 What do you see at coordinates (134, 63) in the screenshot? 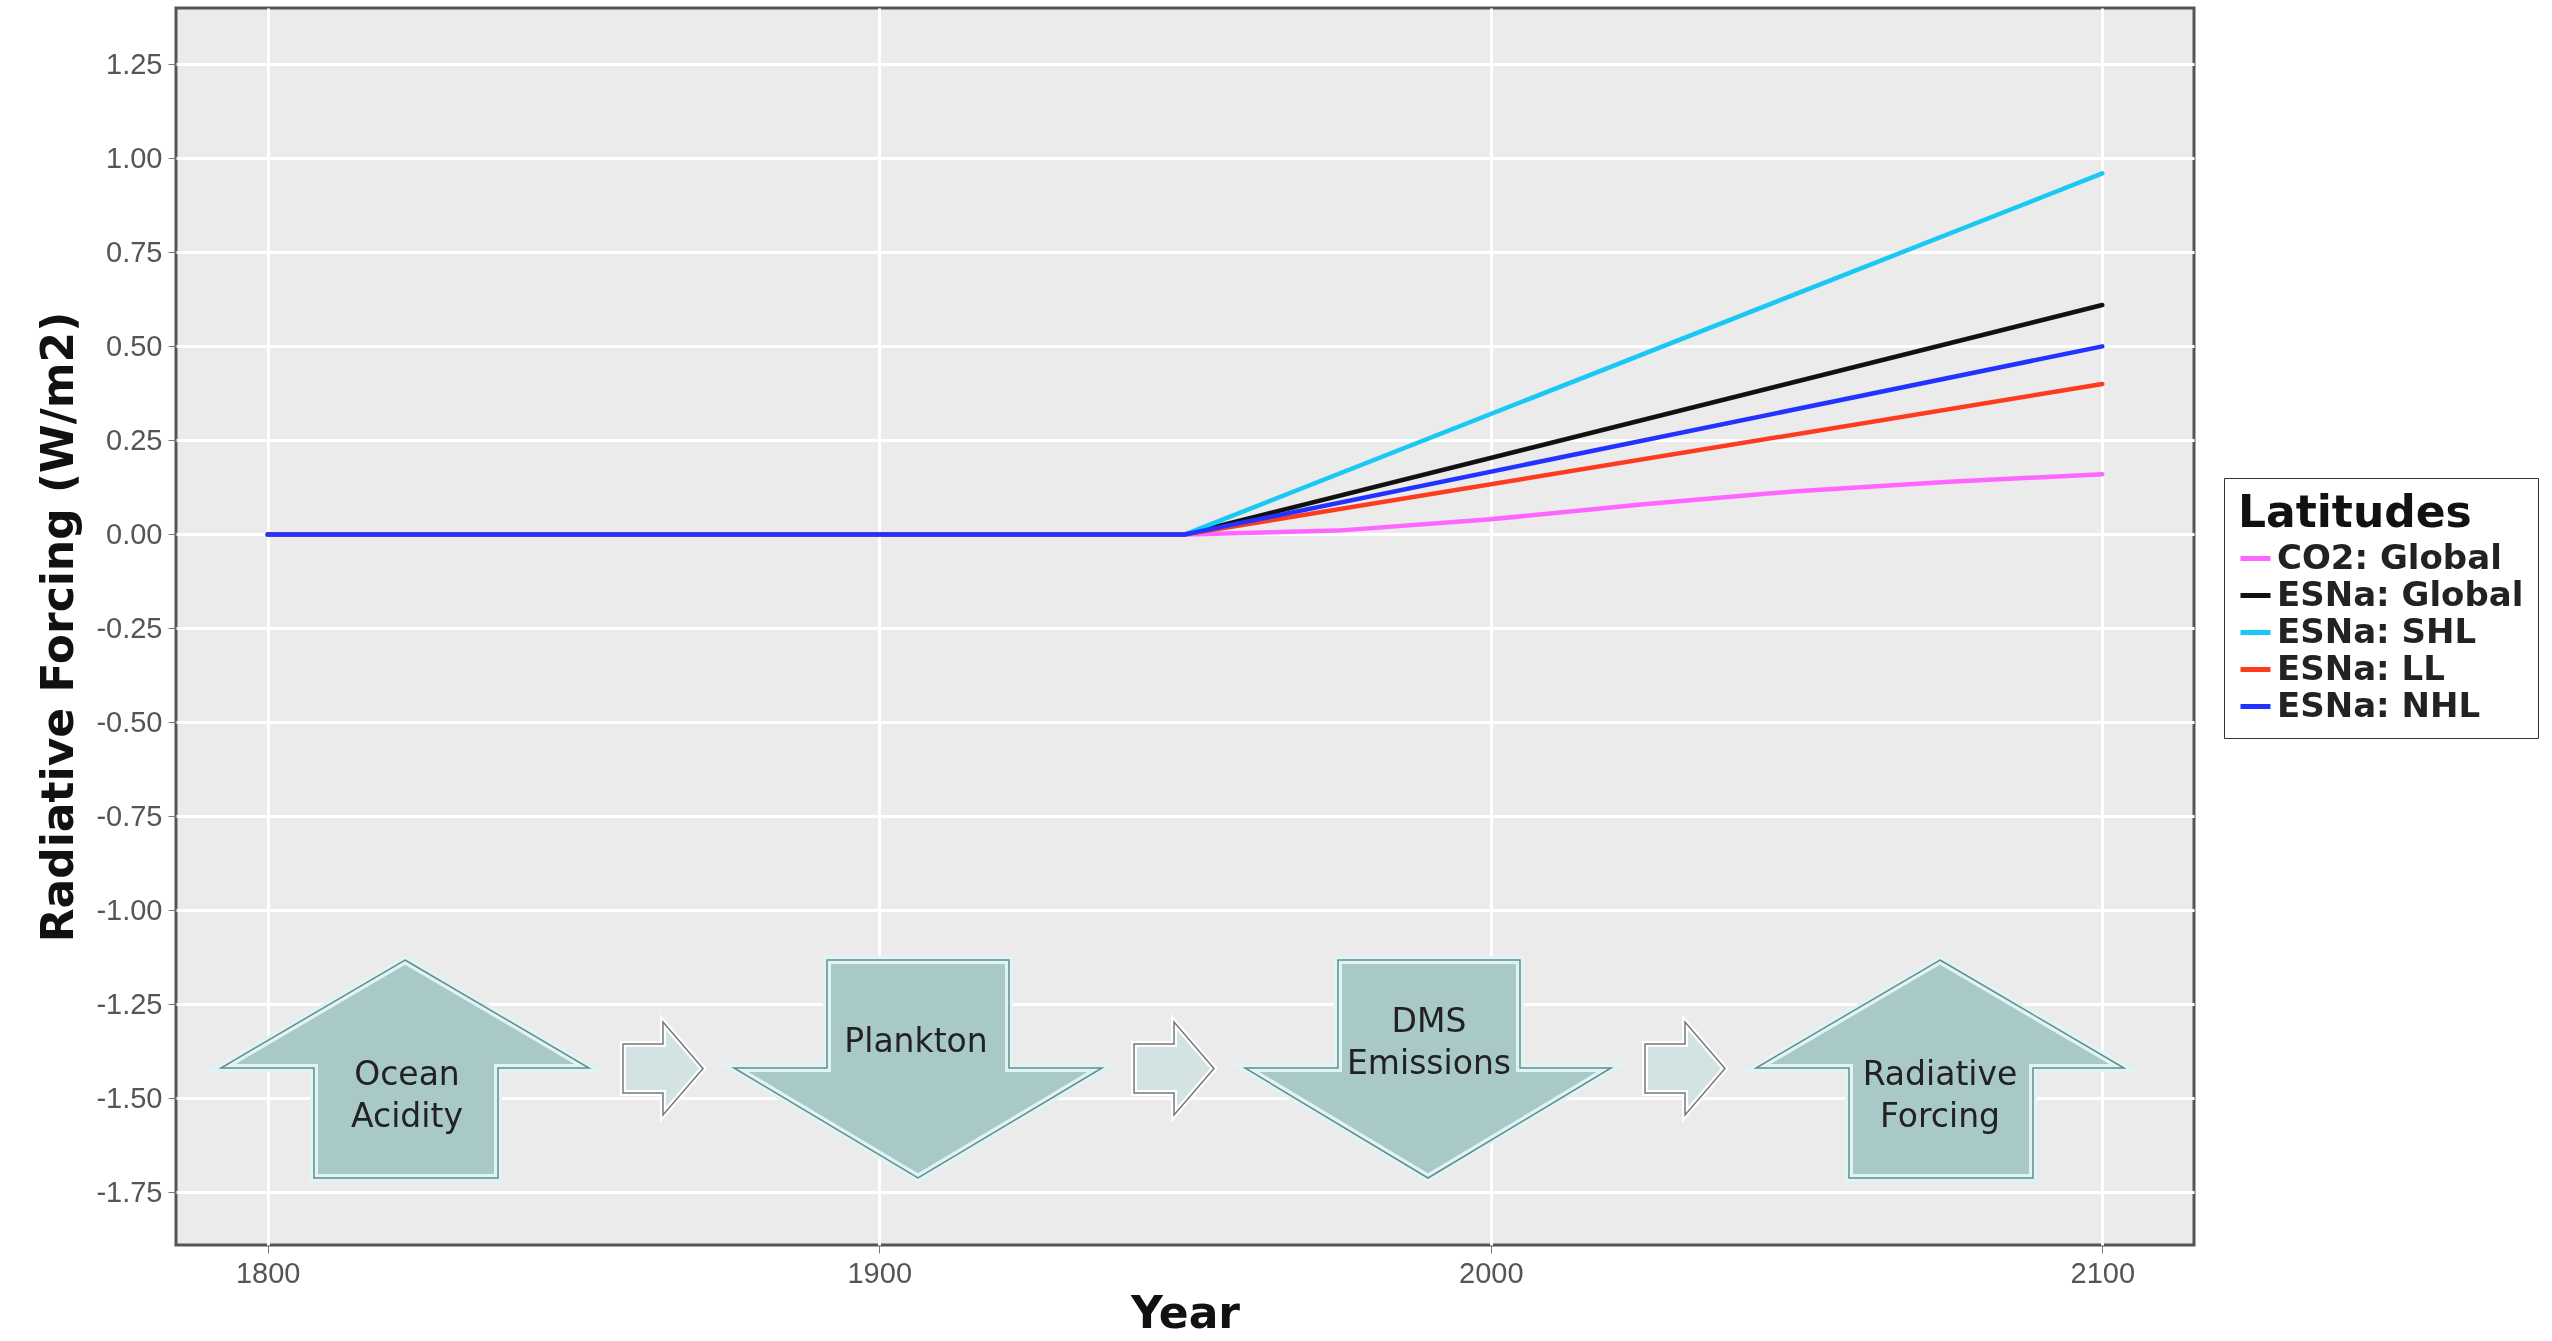
I see `y-tick-label: 1.25` at bounding box center [134, 63].